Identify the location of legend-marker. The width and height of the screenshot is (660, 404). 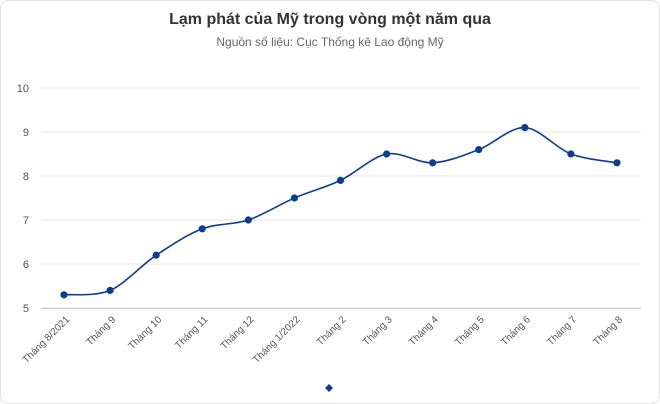
(329, 388).